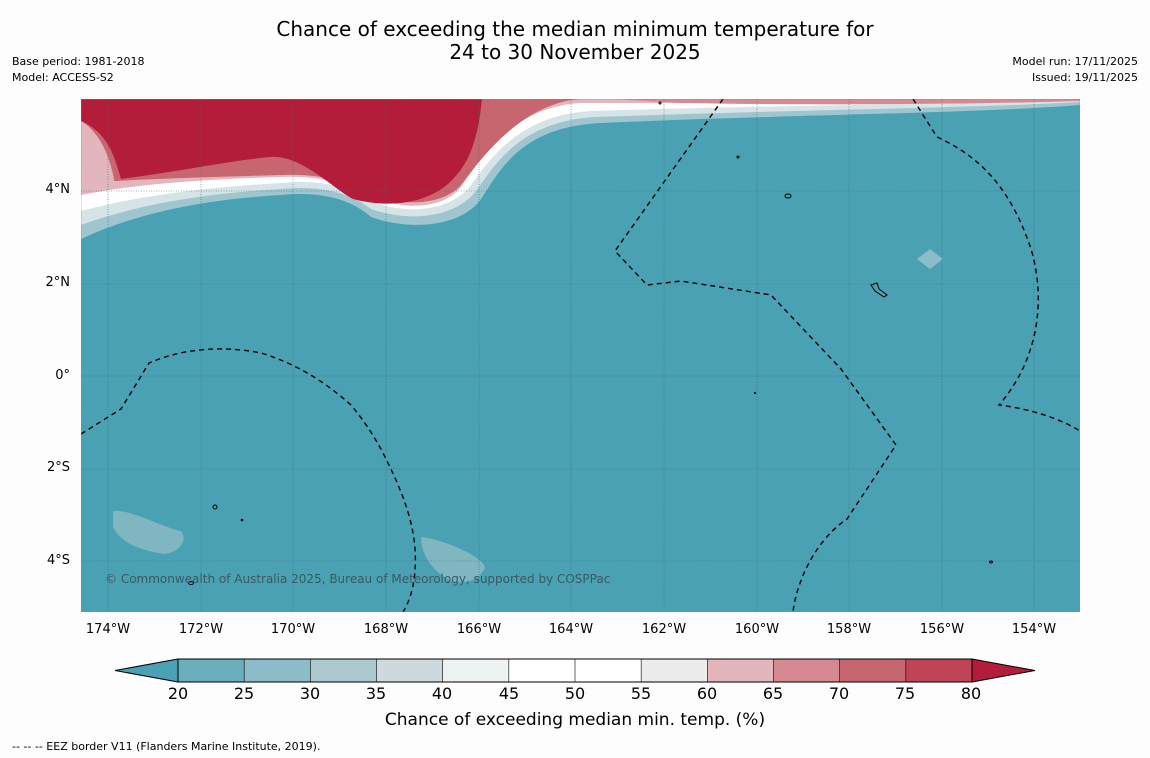  What do you see at coordinates (971, 693) in the screenshot?
I see `colorbar-tick-80: 80` at bounding box center [971, 693].